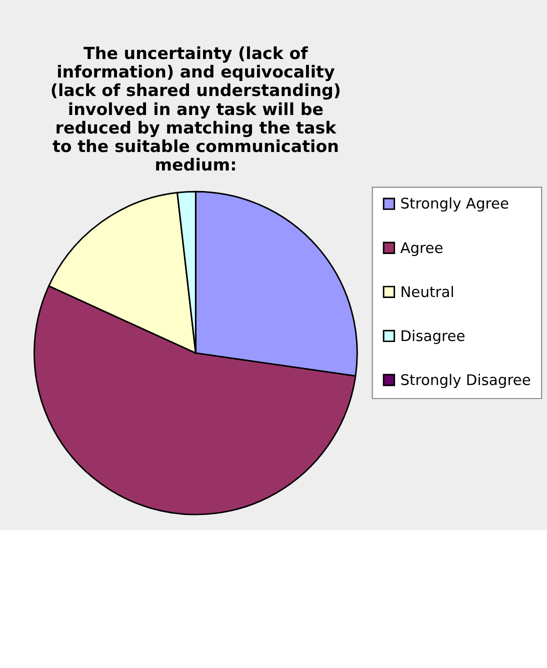 This screenshot has width=547, height=668. What do you see at coordinates (196, 109) in the screenshot?
I see `chart-title: The uncertainty (lack of information) and equivocality (lack of shared understanding) involved in any task will be reduced by matching the task to the suitable communication medium:` at bounding box center [196, 109].